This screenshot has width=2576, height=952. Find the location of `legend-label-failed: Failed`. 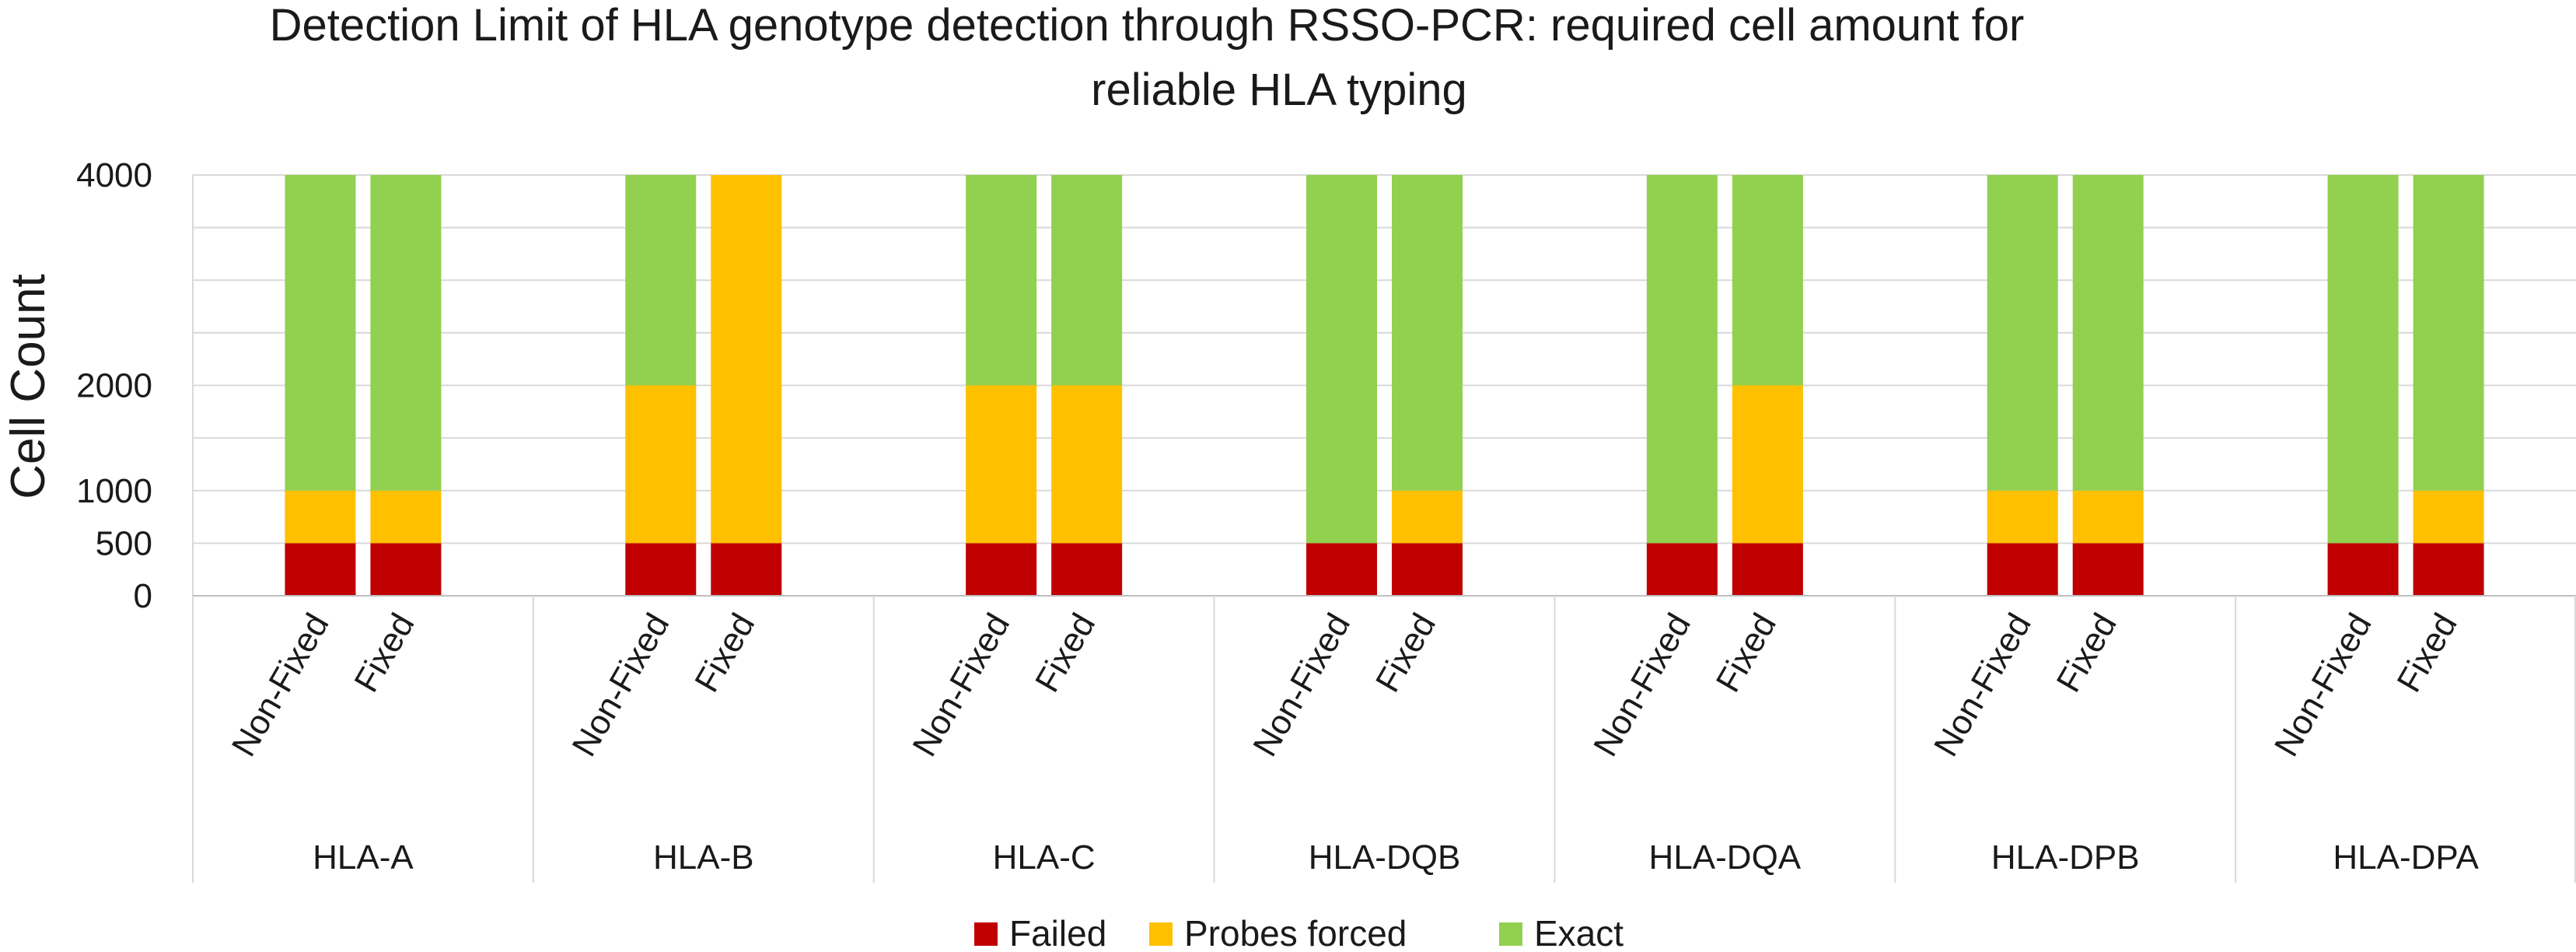

legend-label-failed: Failed is located at coordinates (1057, 933).